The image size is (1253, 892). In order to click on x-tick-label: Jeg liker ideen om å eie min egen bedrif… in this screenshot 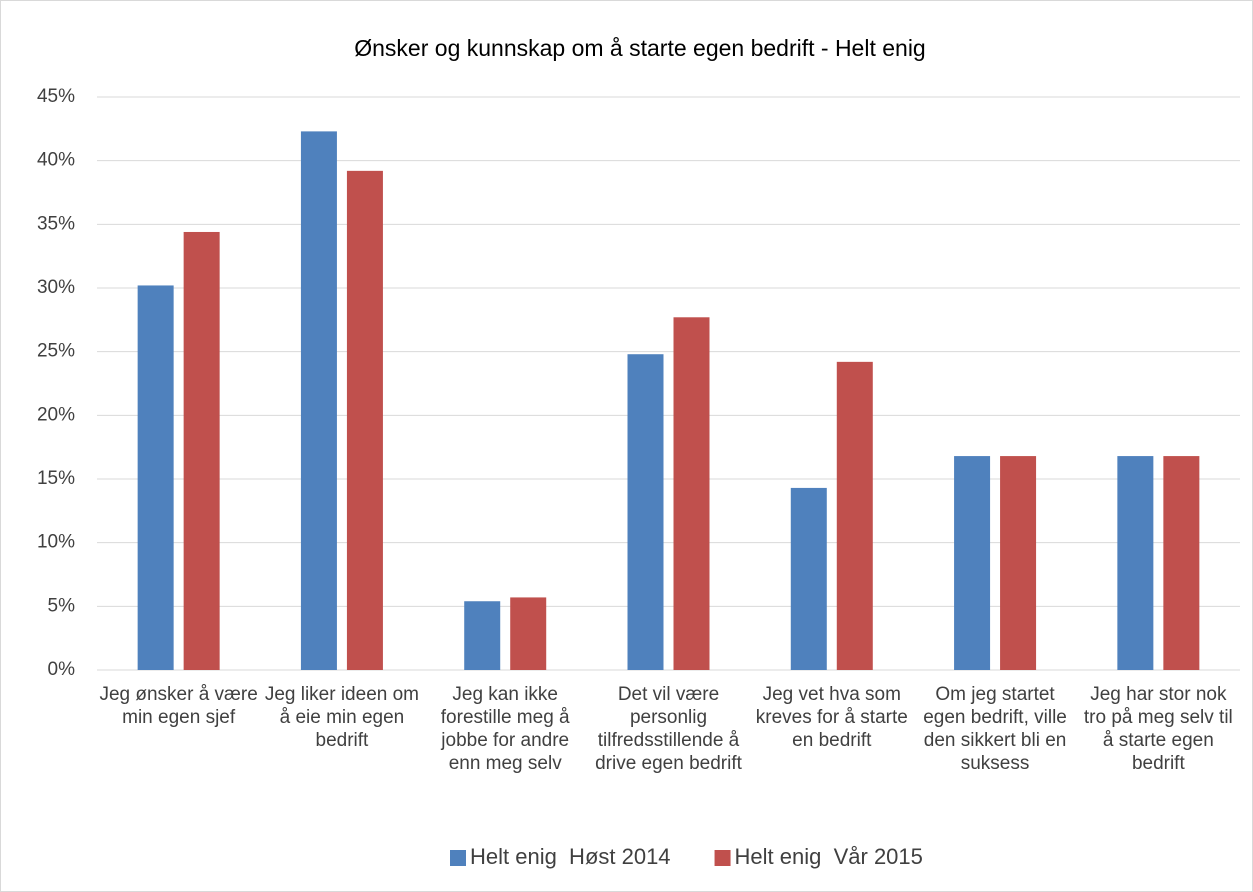, I will do `click(342, 717)`.